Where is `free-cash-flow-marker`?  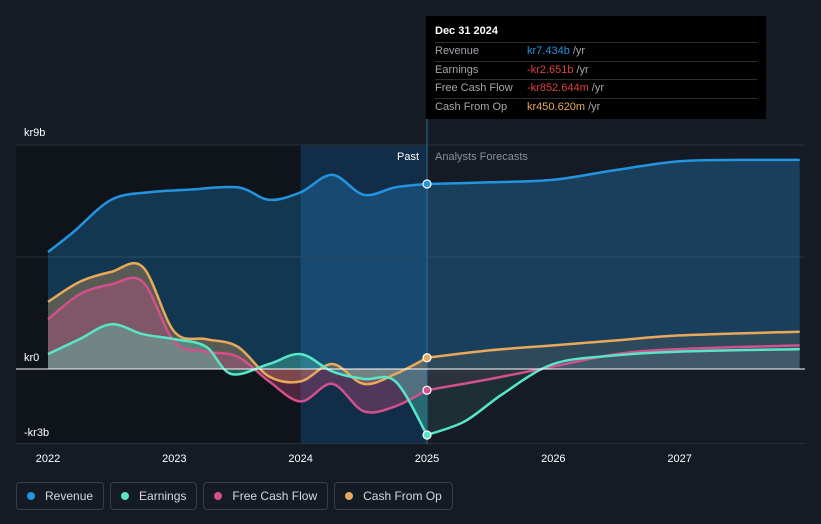 free-cash-flow-marker is located at coordinates (427, 390).